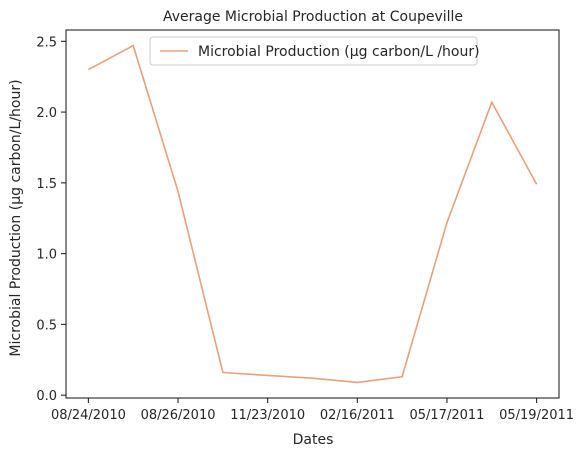  I want to click on x-axis-label: Dates, so click(313, 440).